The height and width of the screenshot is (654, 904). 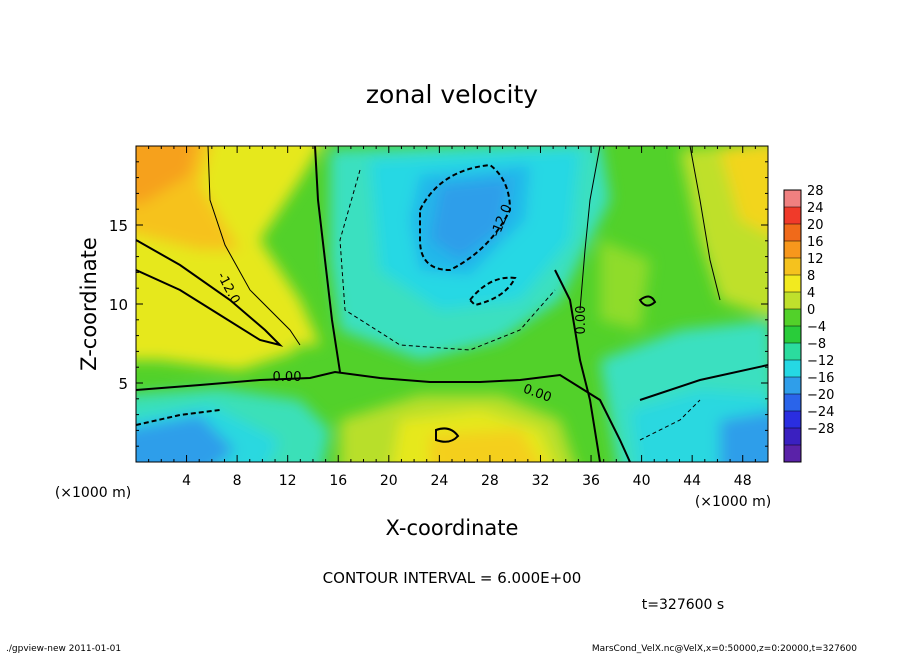 What do you see at coordinates (692, 481) in the screenshot?
I see `x-tick-label: 44` at bounding box center [692, 481].